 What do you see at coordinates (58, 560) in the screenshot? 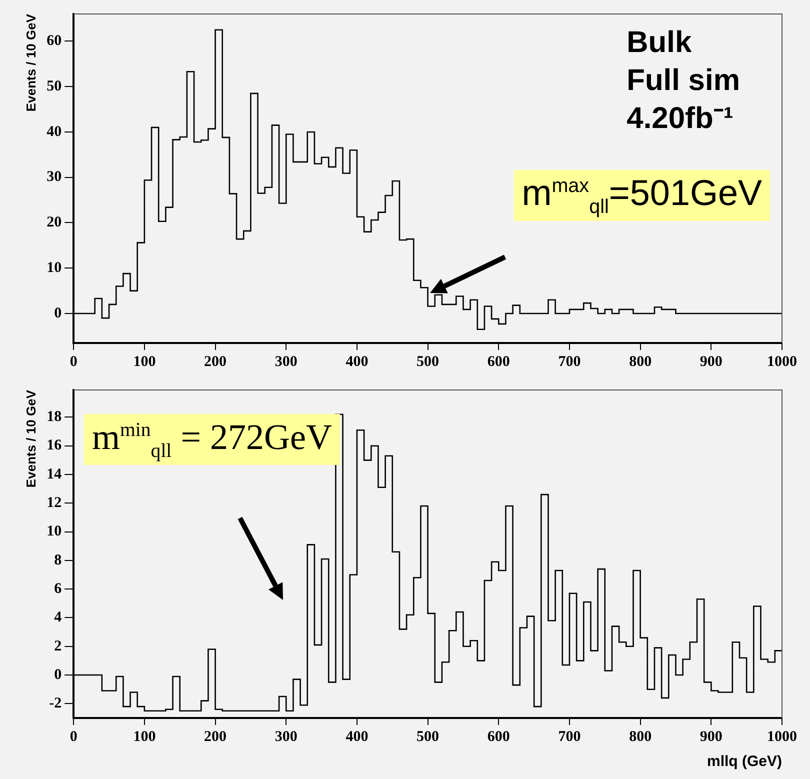
I see `y-tick-label: 8` at bounding box center [58, 560].